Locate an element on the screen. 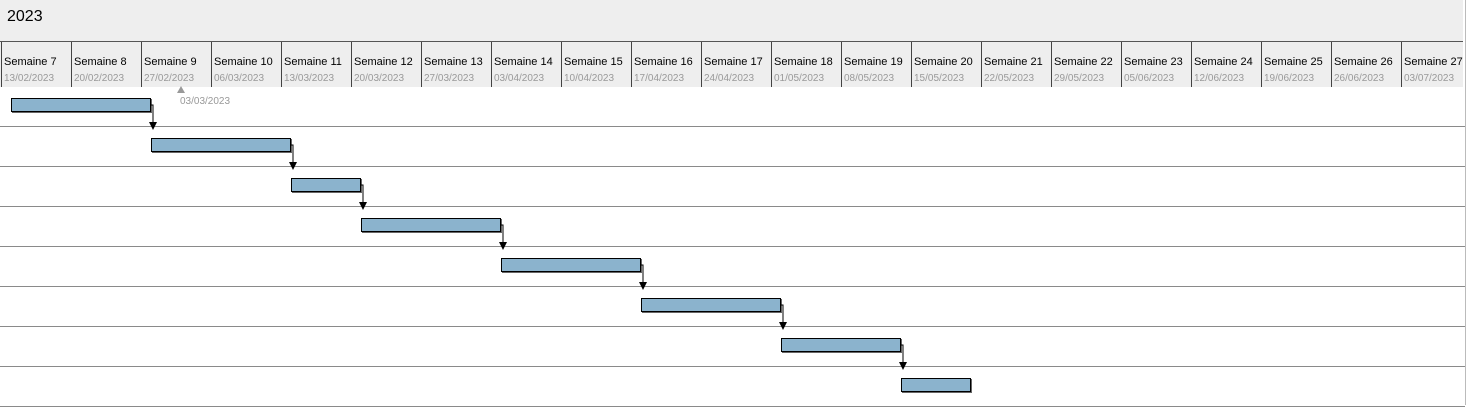  week-date: 24/04/2023 is located at coordinates (729, 78).